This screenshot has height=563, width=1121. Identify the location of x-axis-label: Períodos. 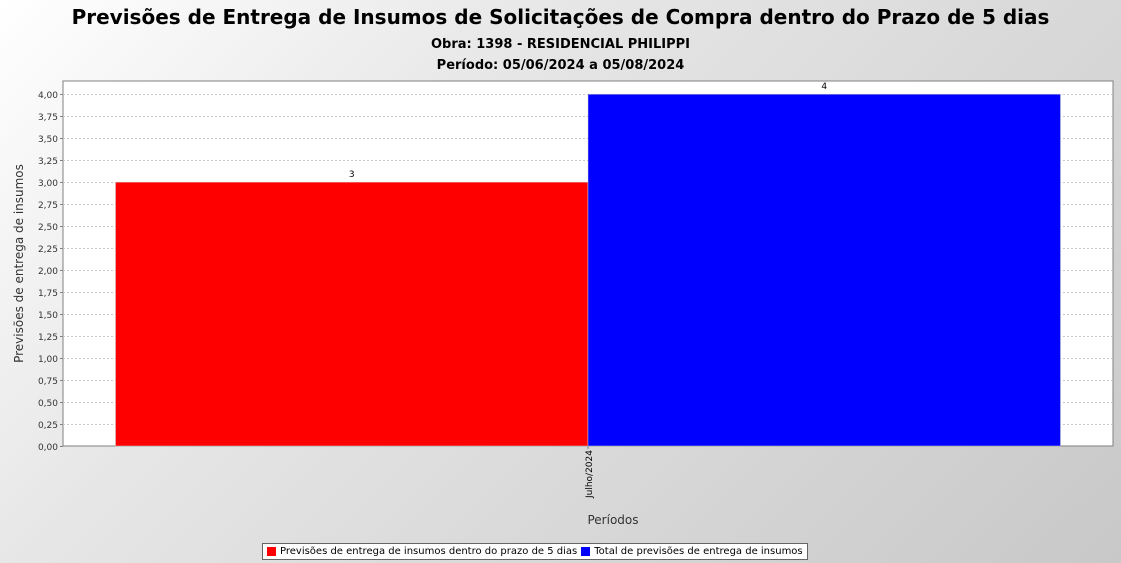
(612, 520).